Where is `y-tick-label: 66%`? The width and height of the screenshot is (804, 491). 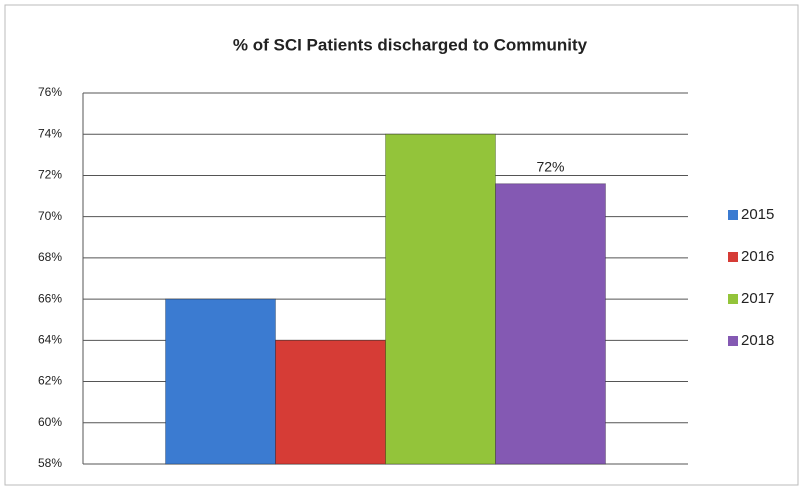 y-tick-label: 66% is located at coordinates (50, 298).